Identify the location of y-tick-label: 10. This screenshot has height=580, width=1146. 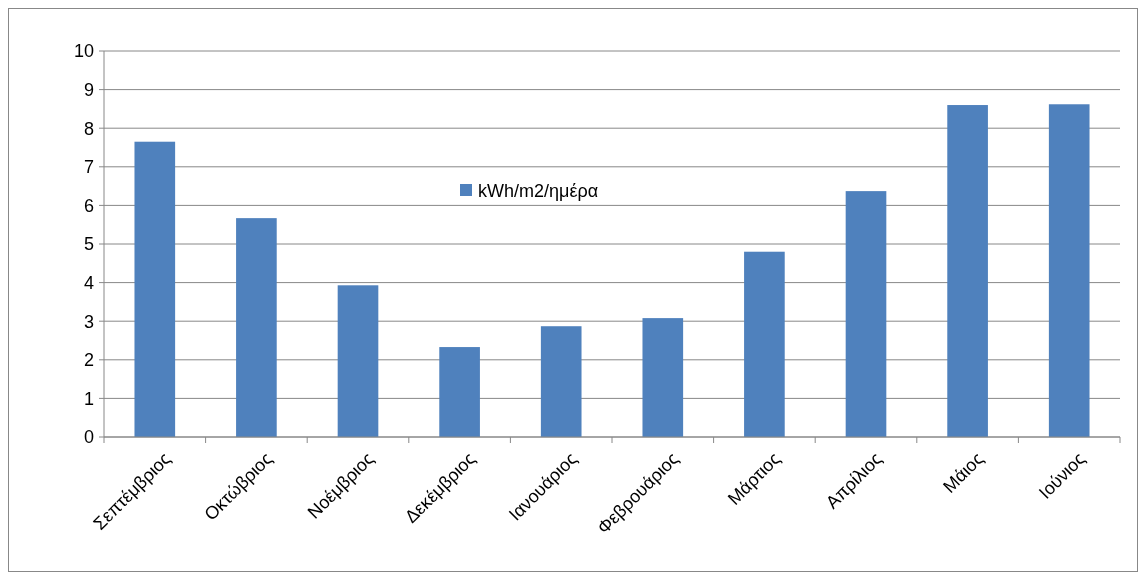
(83, 51).